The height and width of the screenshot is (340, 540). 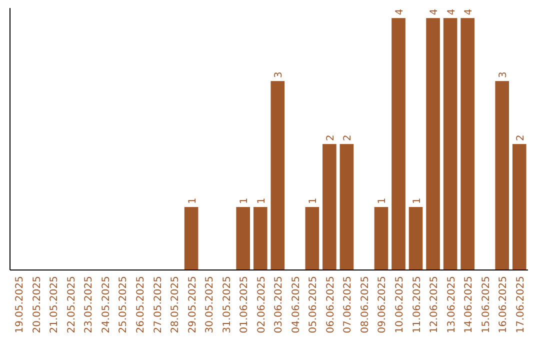 What do you see at coordinates (434, 305) in the screenshot?
I see `x-tick-label: 12.06.2025` at bounding box center [434, 305].